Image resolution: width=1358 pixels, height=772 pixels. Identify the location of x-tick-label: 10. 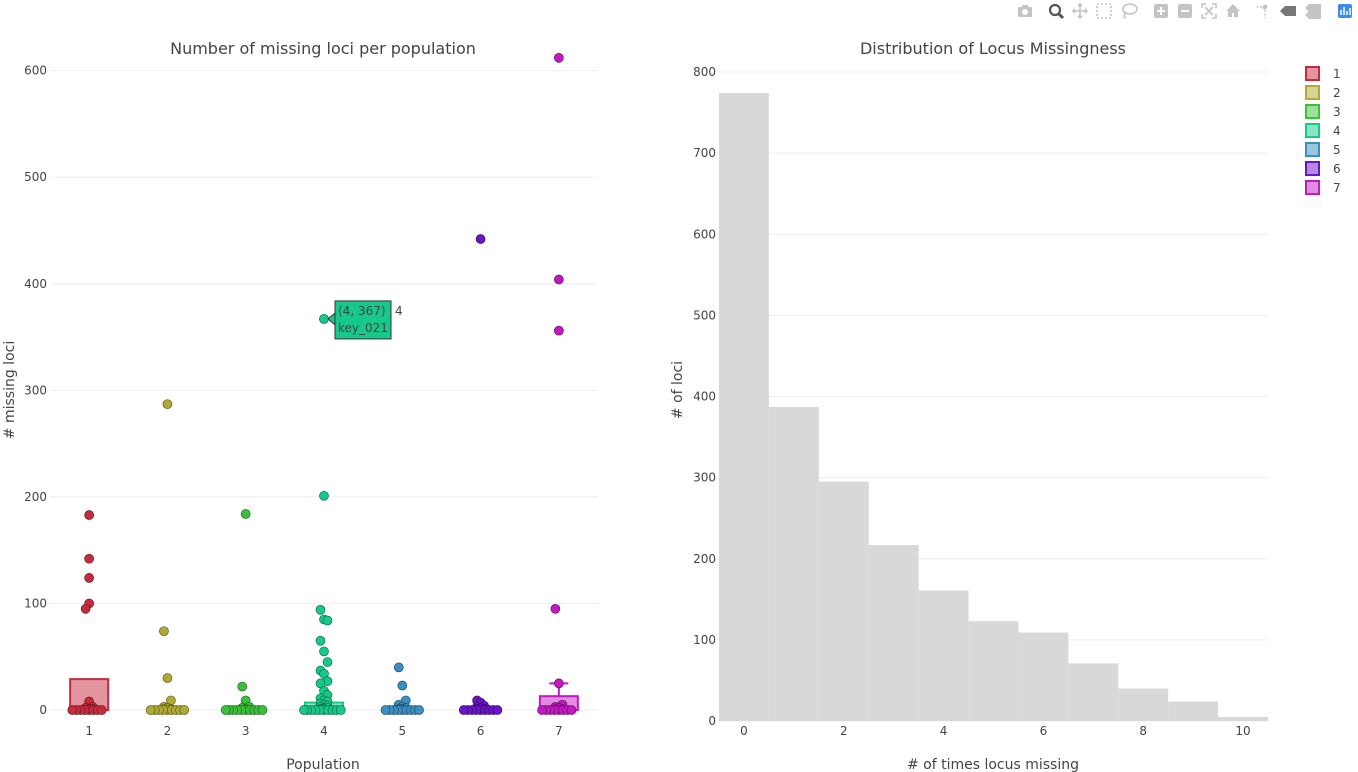
(1242, 731).